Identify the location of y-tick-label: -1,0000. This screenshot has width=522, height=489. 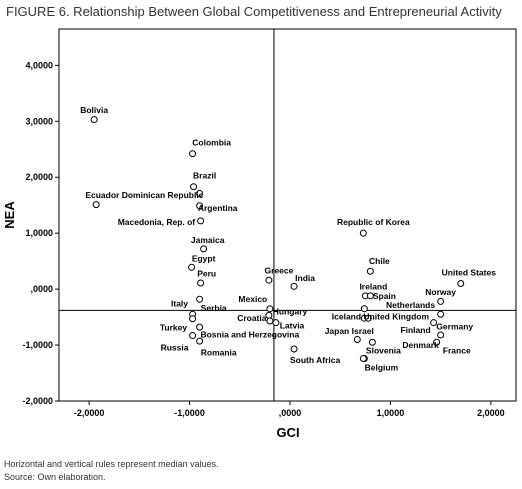
(37, 345).